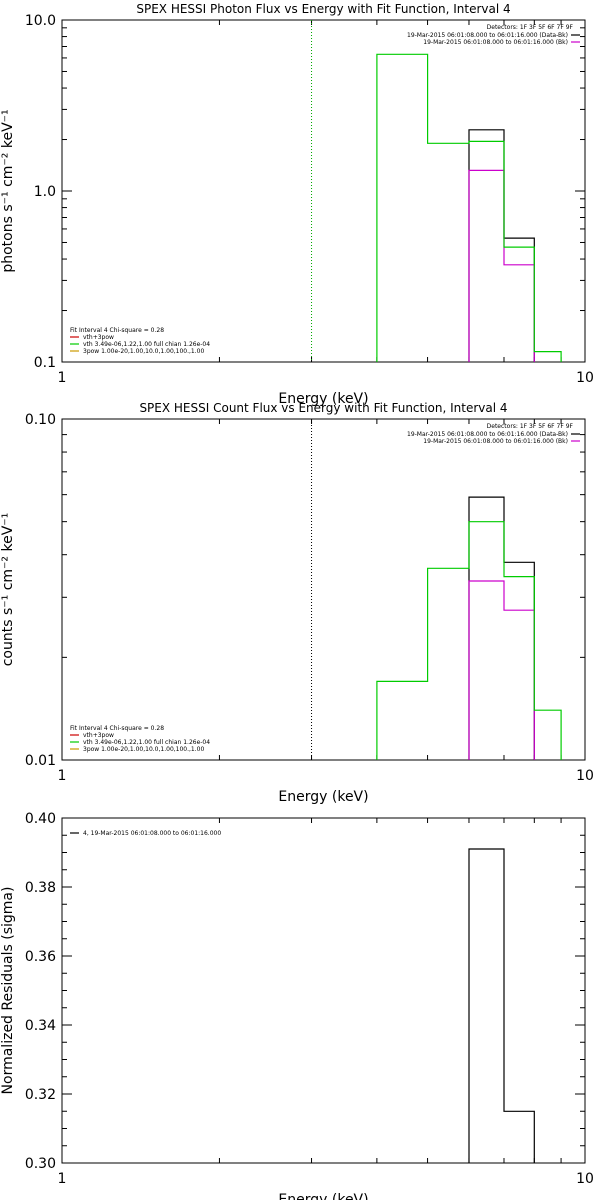 This screenshot has height=1200, width=600. I want to click on y-axis-label: photons s⁻¹ cm⁻² keV⁻¹, so click(8, 190).